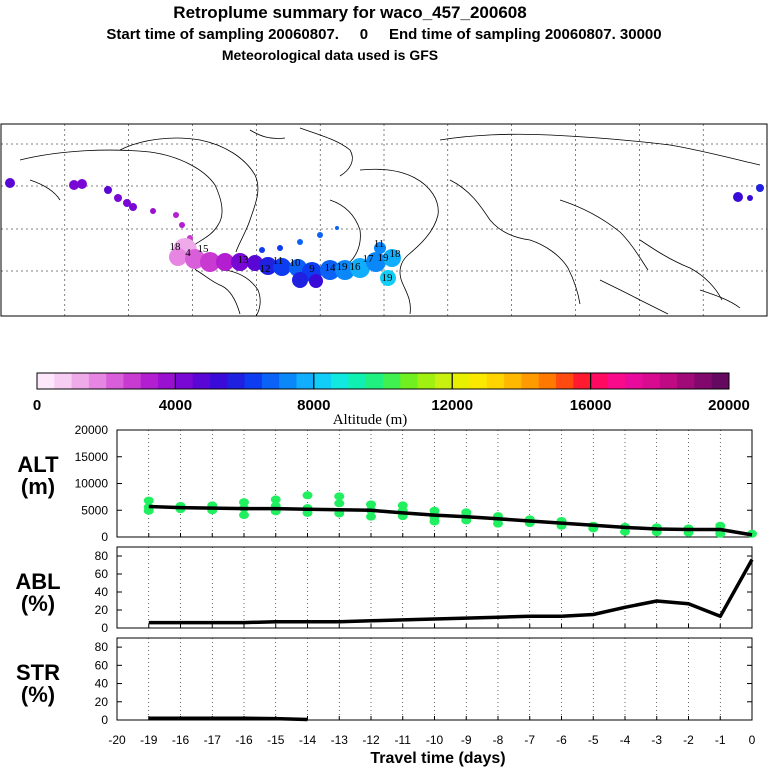 The height and width of the screenshot is (768, 768). Describe the element at coordinates (403, 740) in the screenshot. I see `x-tick-label: -11` at that location.